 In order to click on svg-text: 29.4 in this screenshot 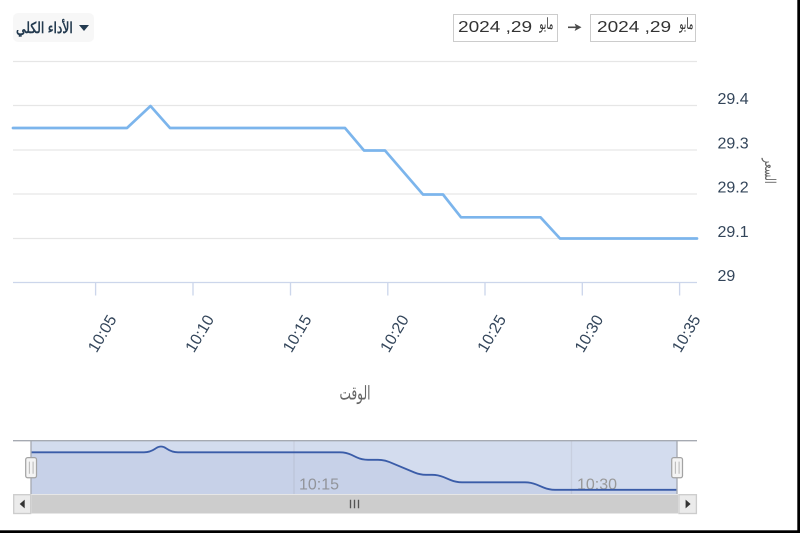, I will do `click(733, 99)`.